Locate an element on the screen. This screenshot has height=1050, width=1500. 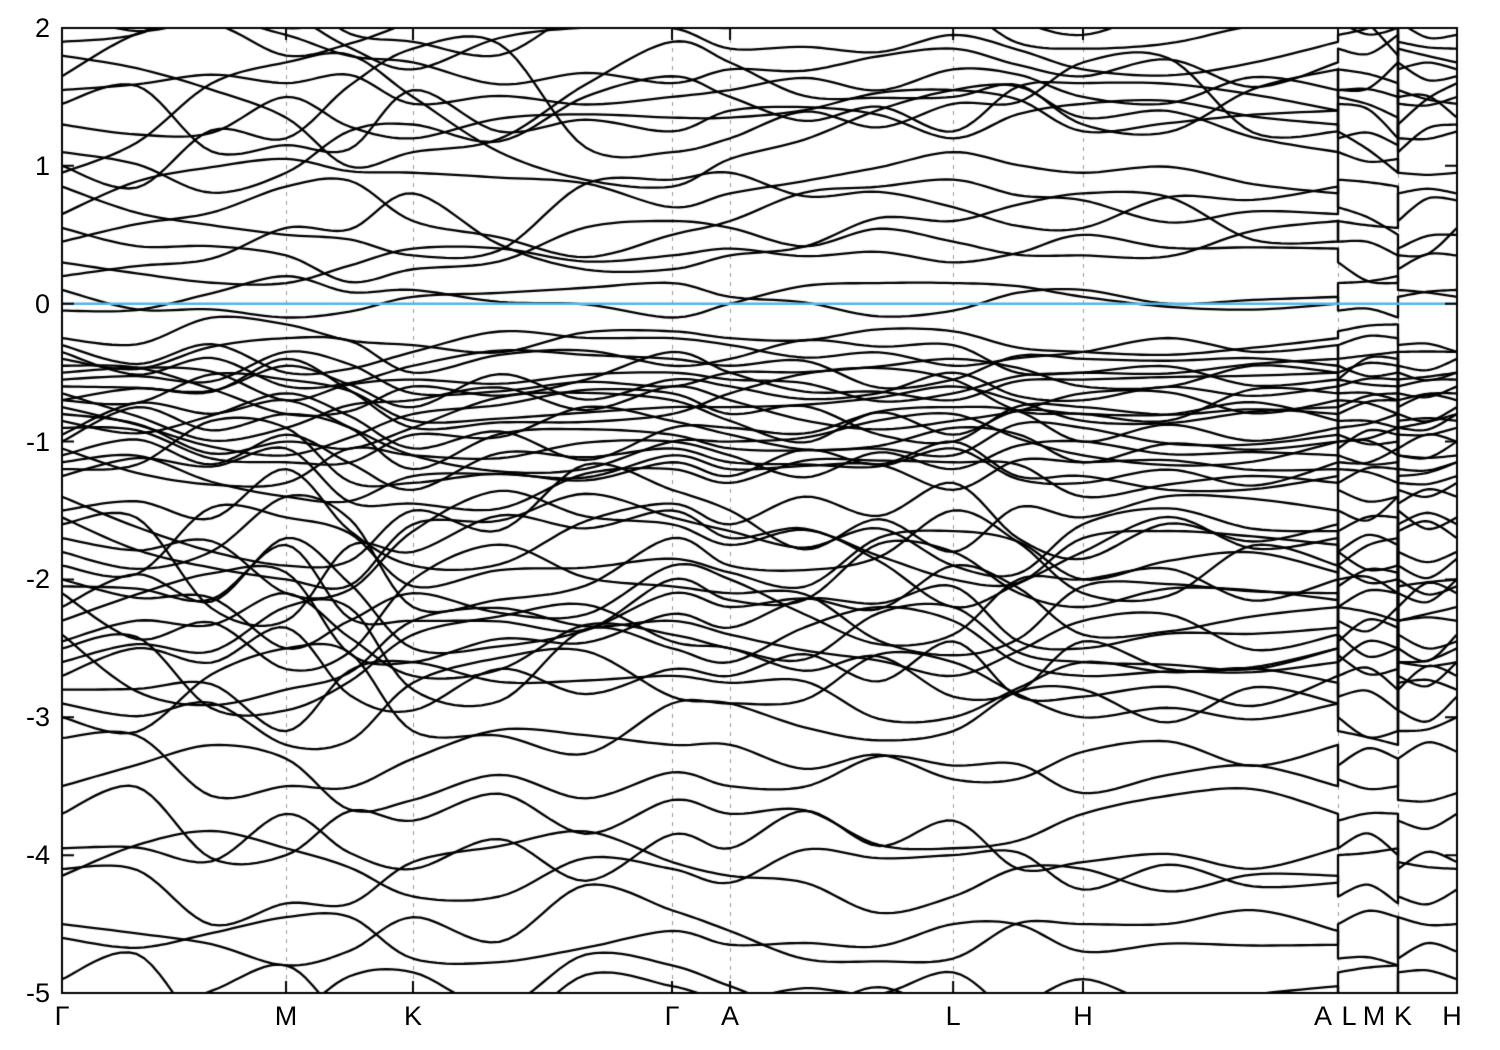
y-tick-label: -2 is located at coordinates (37, 579).